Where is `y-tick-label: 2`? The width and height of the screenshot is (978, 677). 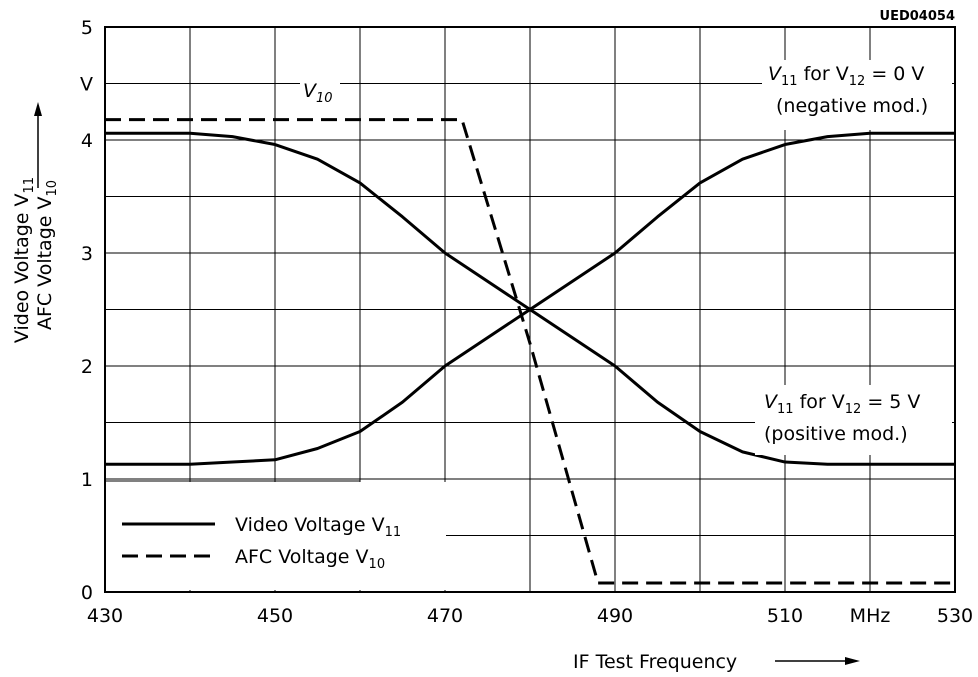
y-tick-label: 2 is located at coordinates (87, 367).